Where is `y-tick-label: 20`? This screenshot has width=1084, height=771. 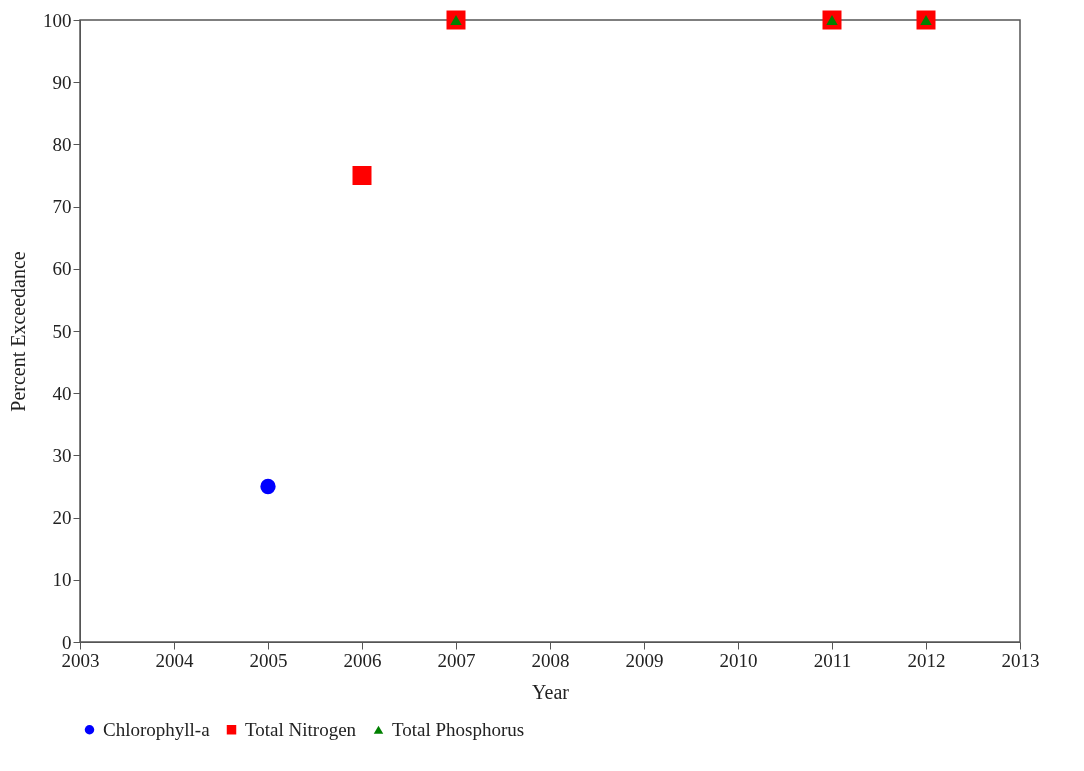 y-tick-label: 20 is located at coordinates (62, 518).